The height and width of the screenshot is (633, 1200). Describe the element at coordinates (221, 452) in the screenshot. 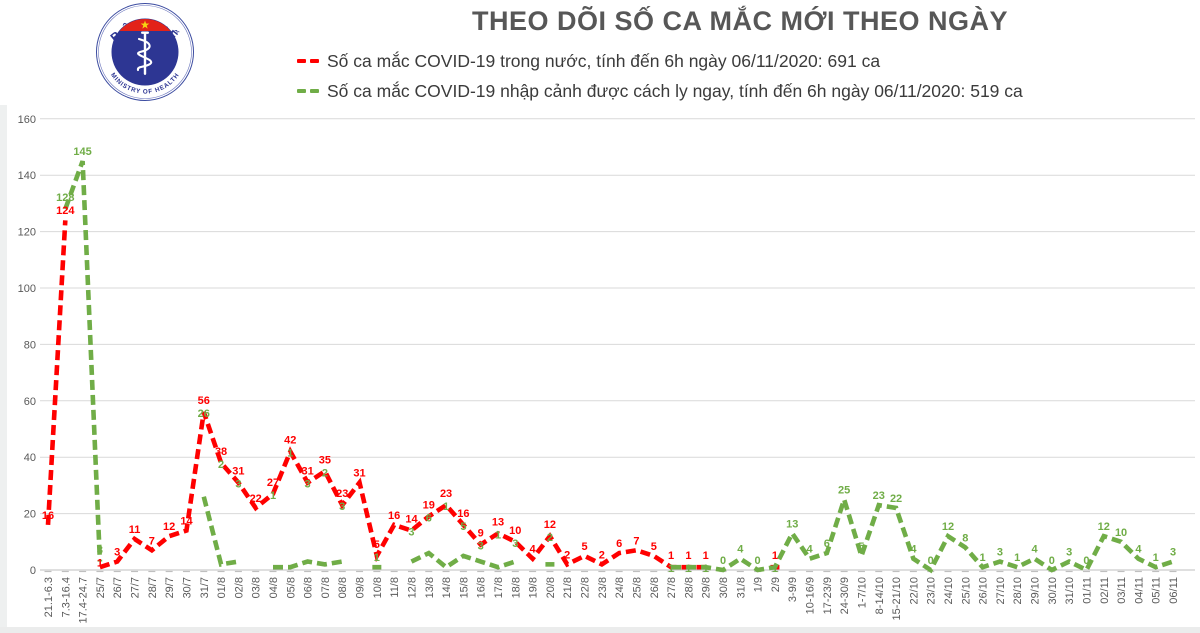

I see `data-label: 38` at that location.